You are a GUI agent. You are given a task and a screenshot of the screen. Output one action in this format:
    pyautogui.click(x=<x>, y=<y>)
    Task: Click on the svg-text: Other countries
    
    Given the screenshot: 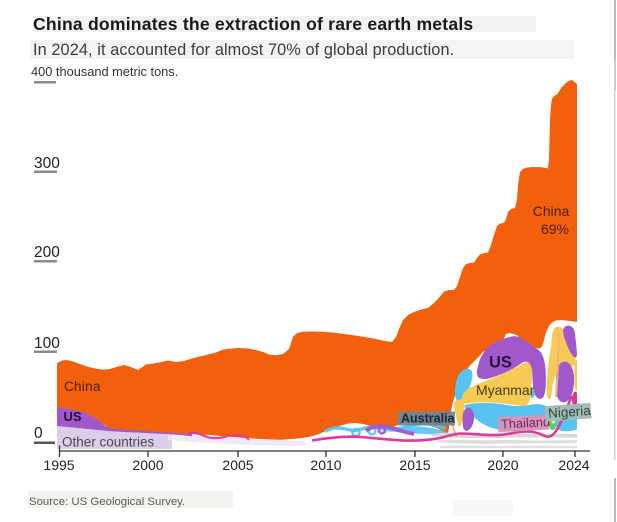 What is the action you would take?
    pyautogui.click(x=108, y=442)
    